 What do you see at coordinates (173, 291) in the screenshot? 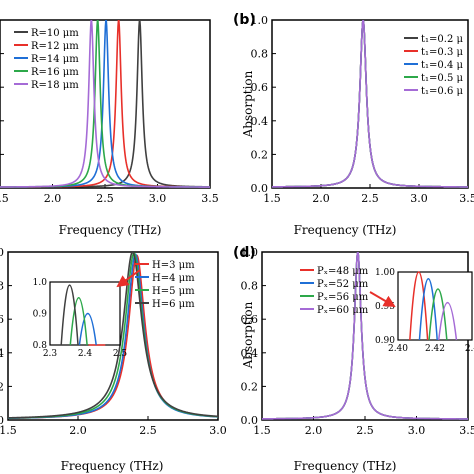
I see `legend-label: H=5 μm` at bounding box center [173, 291].